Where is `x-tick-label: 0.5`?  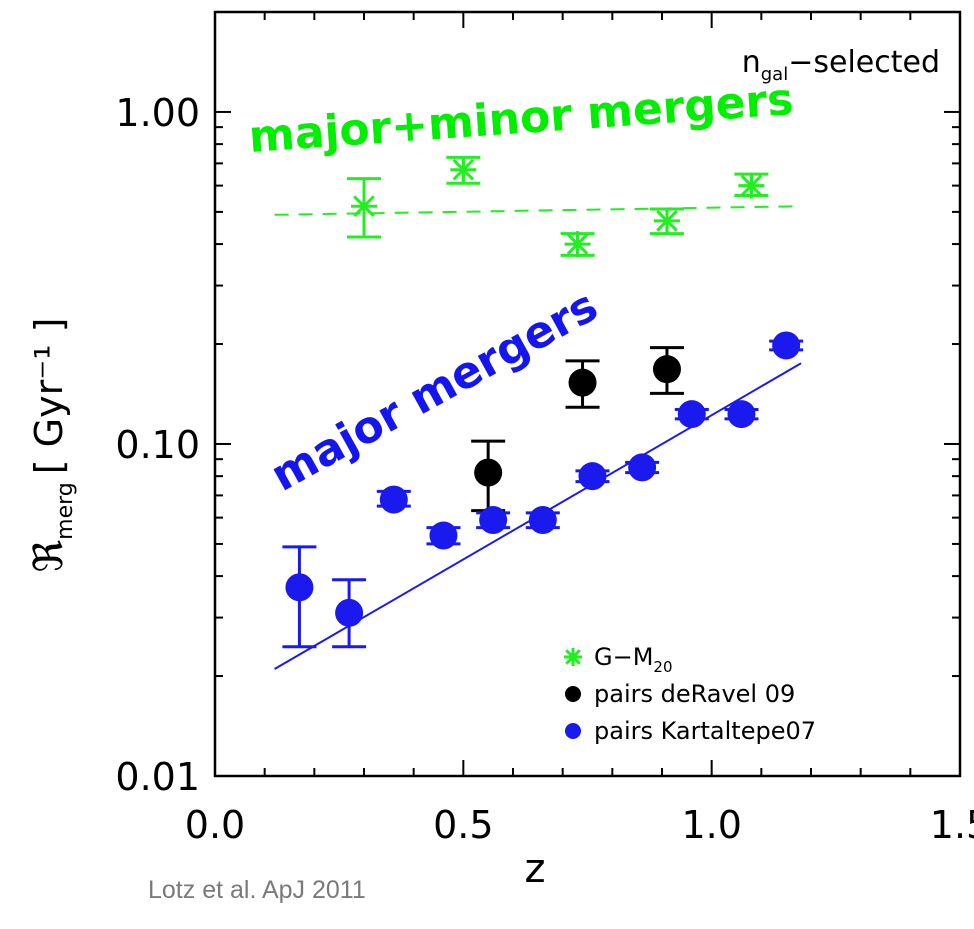 x-tick-label: 0.5 is located at coordinates (463, 825).